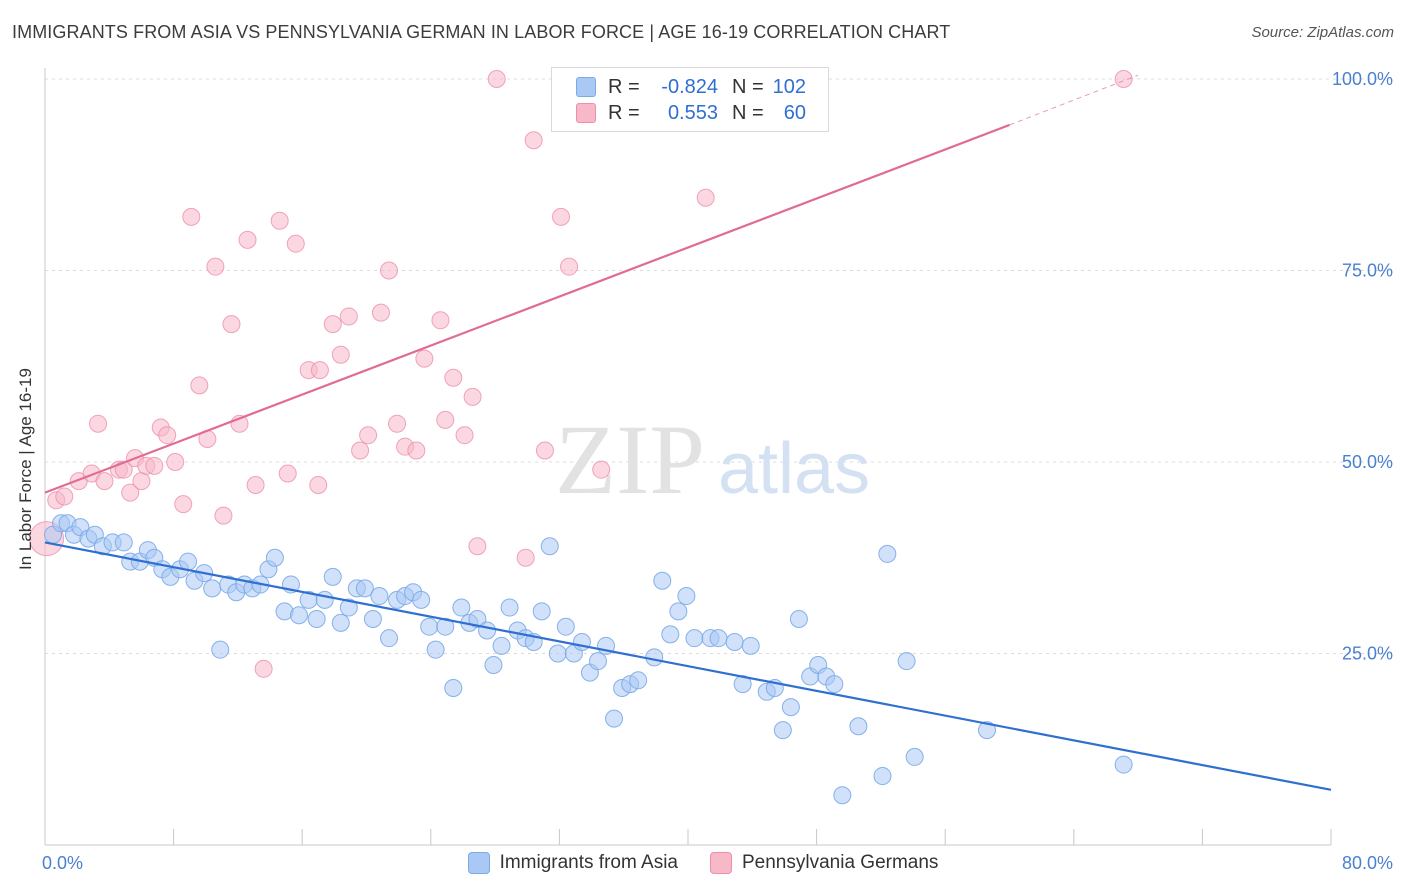 Image resolution: width=1406 pixels, height=892 pixels. Describe the element at coordinates (690, 99) in the screenshot. I see `correlation-legend: R = -0.824 N = 102 R = 0.553 N = 60` at that location.